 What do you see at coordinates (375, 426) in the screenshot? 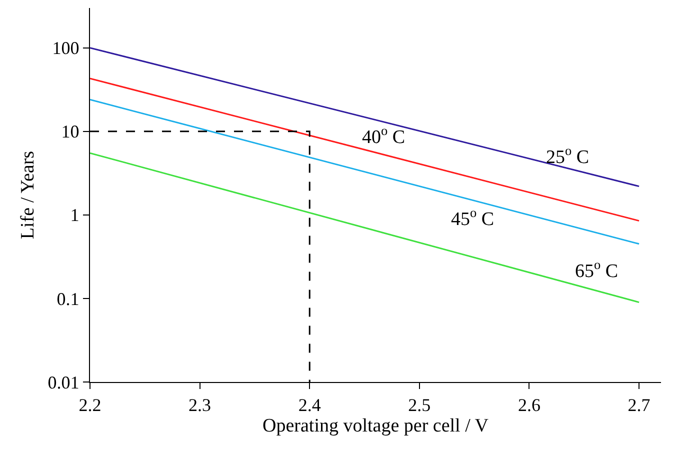
I see `x-axis-title: Operating voltage per cell / V` at bounding box center [375, 426].